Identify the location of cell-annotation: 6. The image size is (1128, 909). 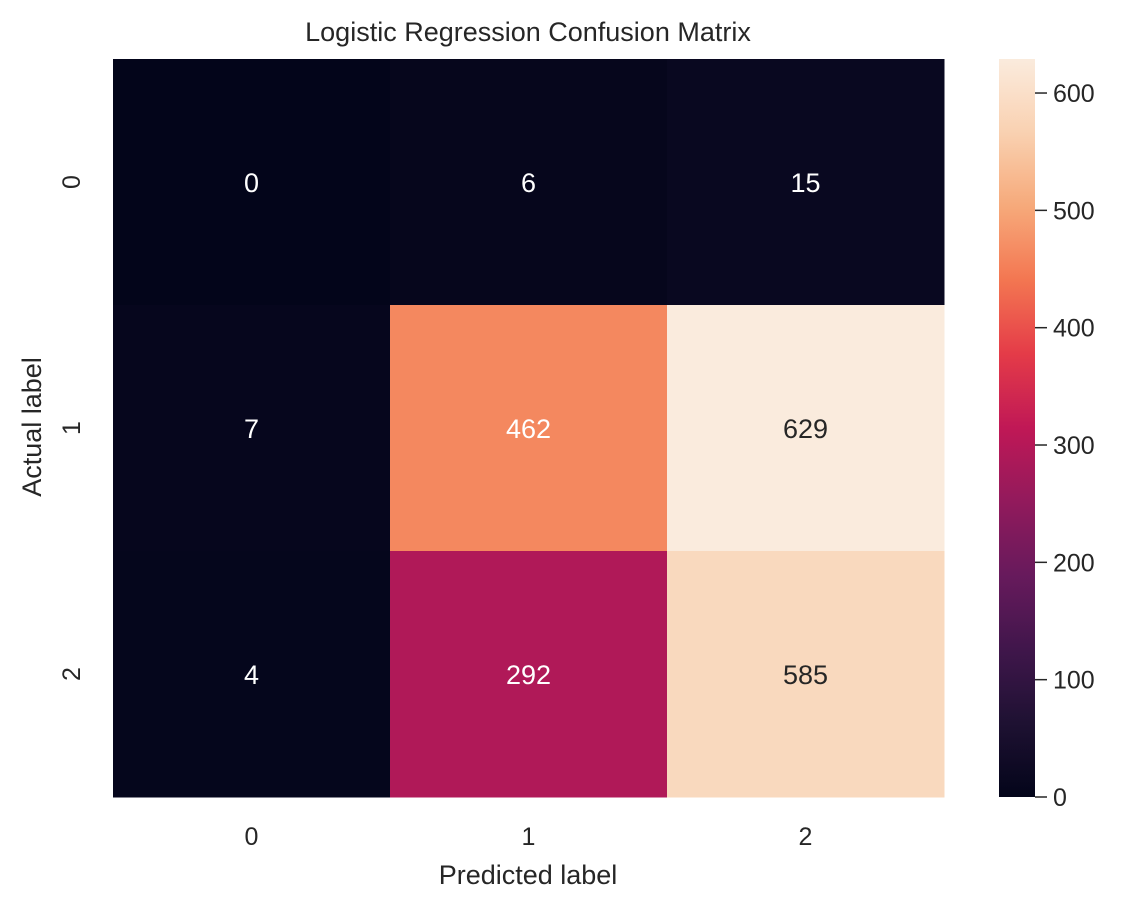
(528, 183).